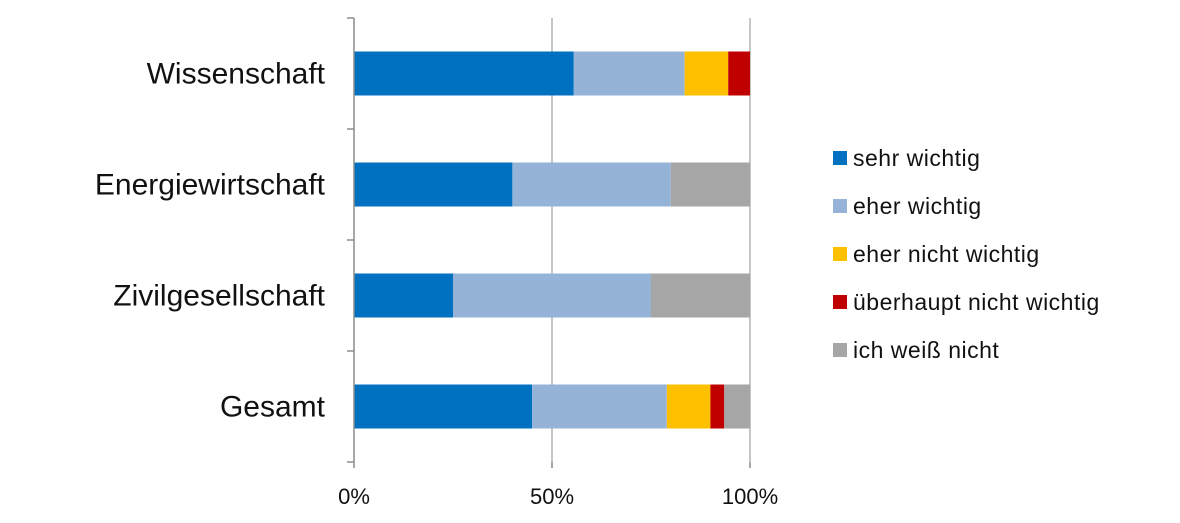 Image resolution: width=1180 pixels, height=523 pixels. Describe the element at coordinates (976, 302) in the screenshot. I see `legend-label: überhaupt nicht wichtig` at that location.